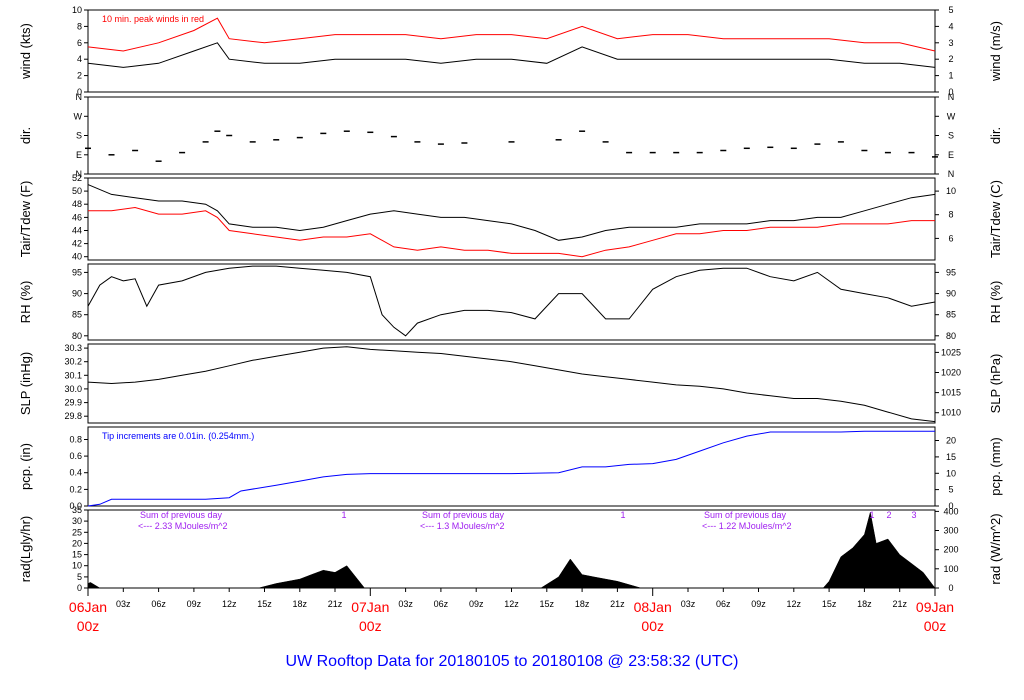 Image resolution: width=1024 pixels, height=700 pixels. Describe the element at coordinates (77, 178) in the screenshot. I see `ytick-label-left-temp: 52` at that location.